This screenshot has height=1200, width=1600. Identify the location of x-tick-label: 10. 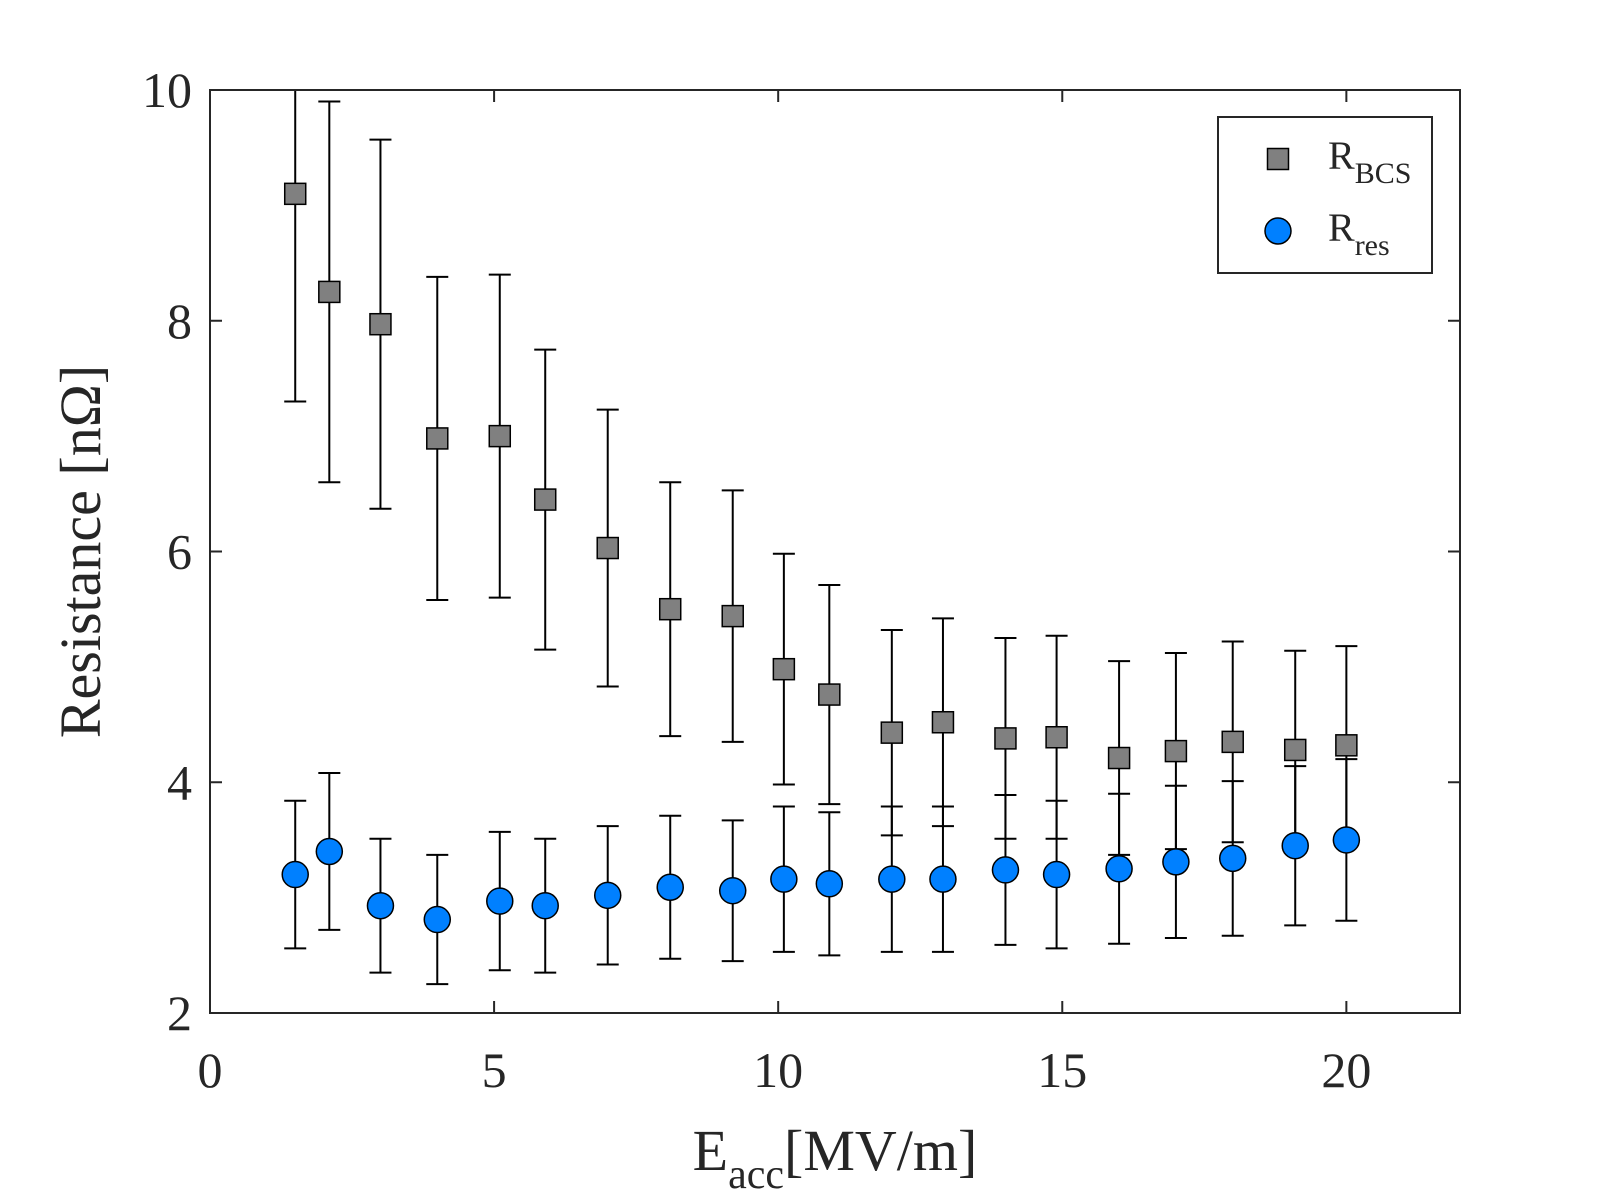
(778, 1070).